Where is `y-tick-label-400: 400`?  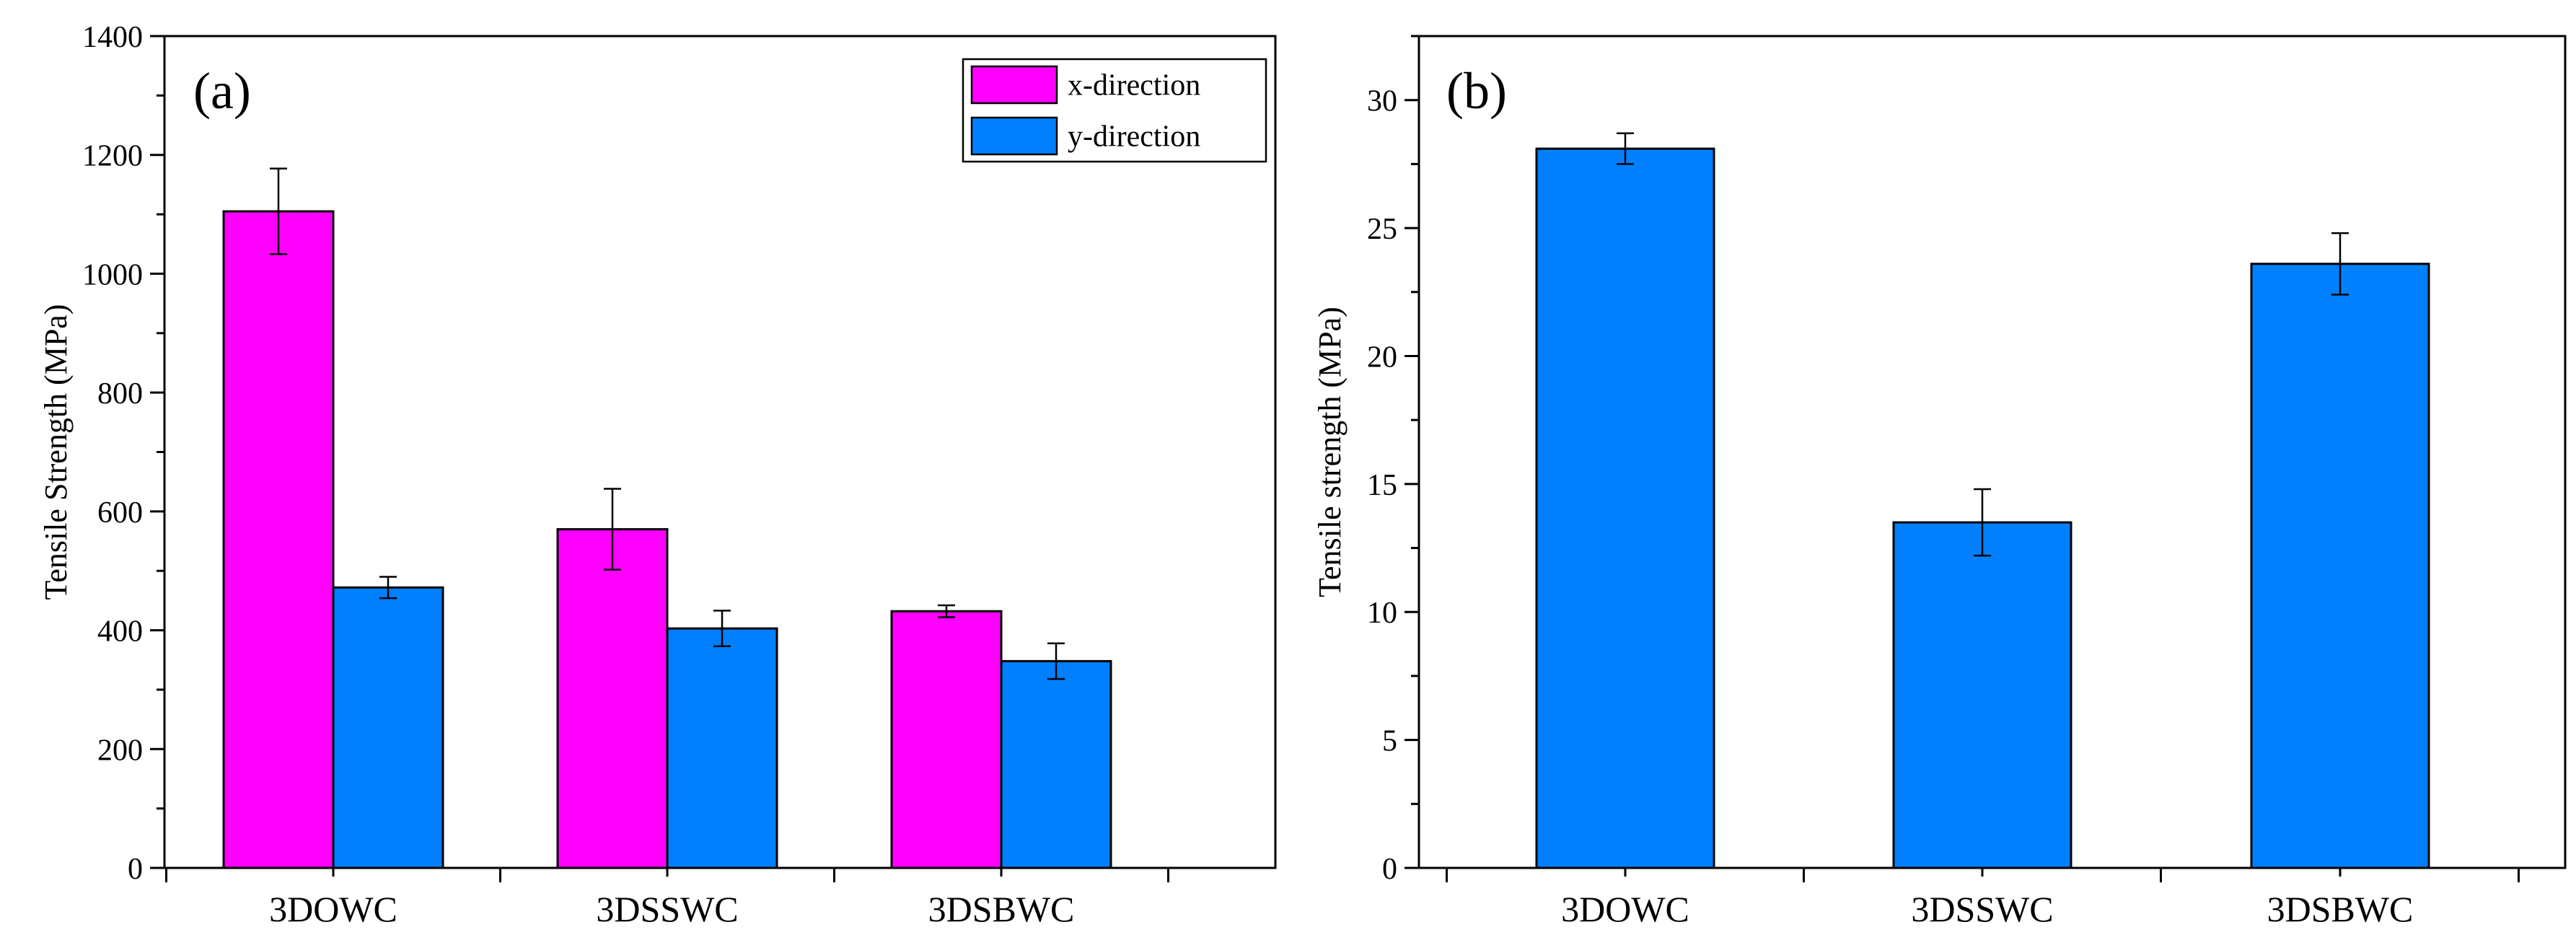
y-tick-label-400: 400 is located at coordinates (120, 632).